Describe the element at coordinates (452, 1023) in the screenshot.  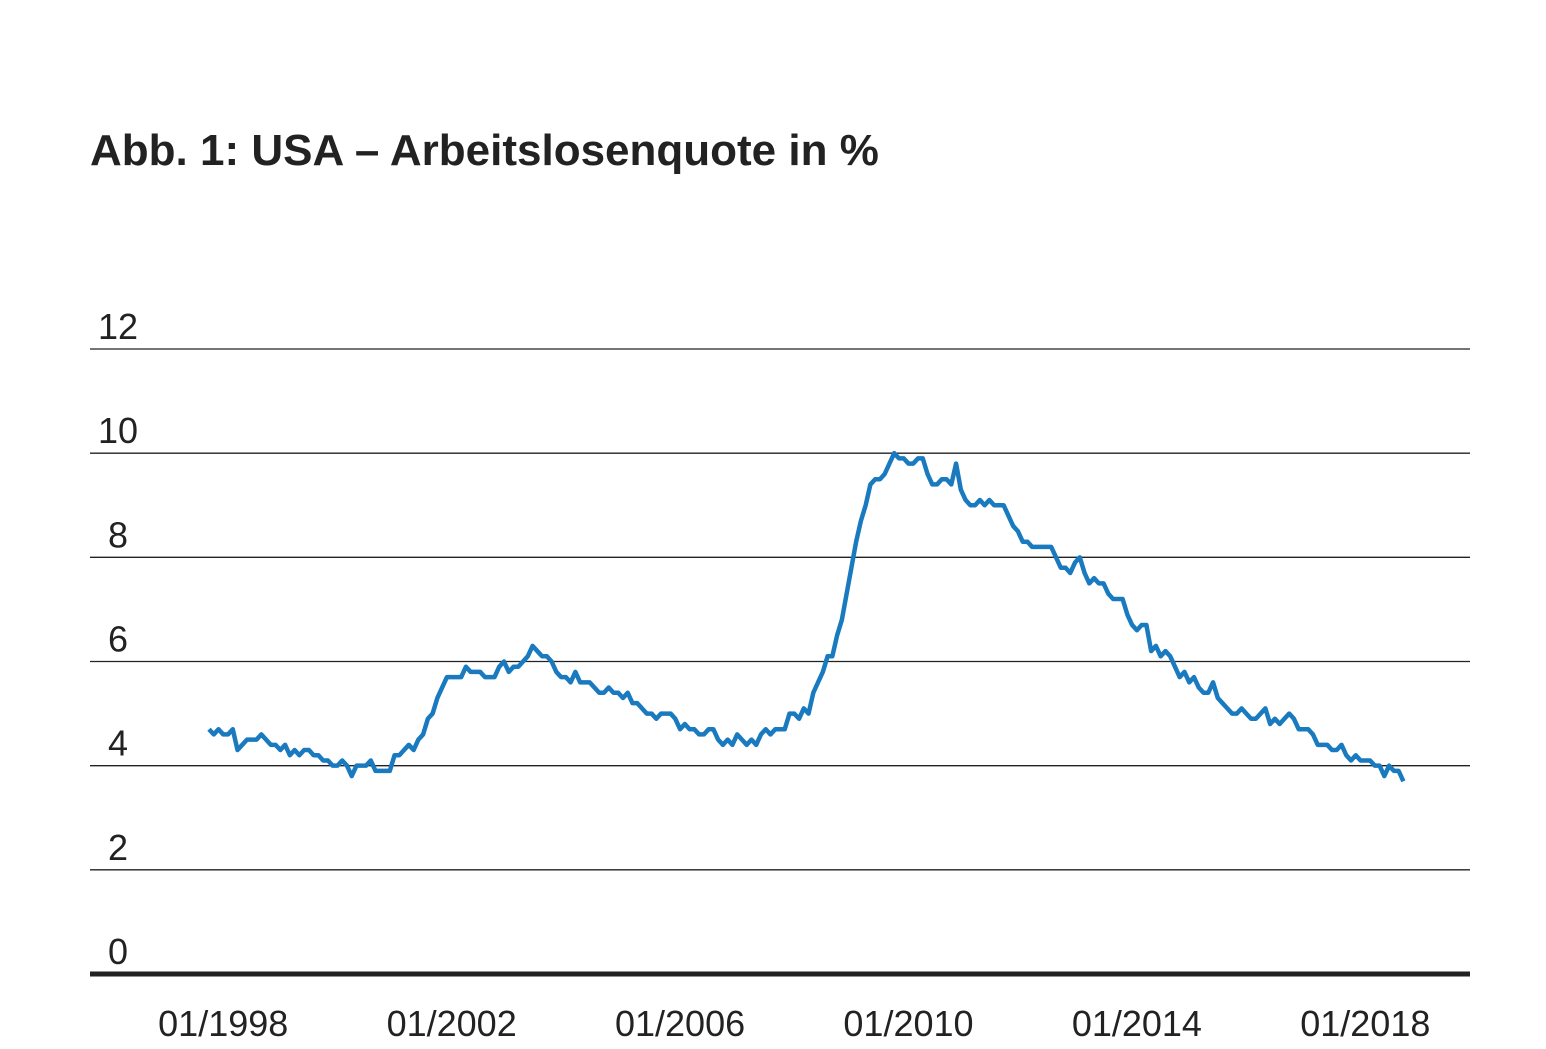
I see `x-tick-label: 01/2002` at that location.